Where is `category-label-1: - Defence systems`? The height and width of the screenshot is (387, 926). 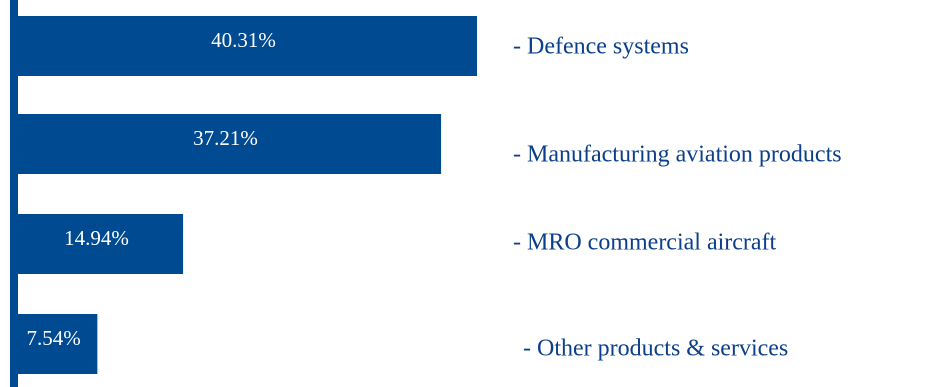
category-label-1: - Defence systems is located at coordinates (601, 47).